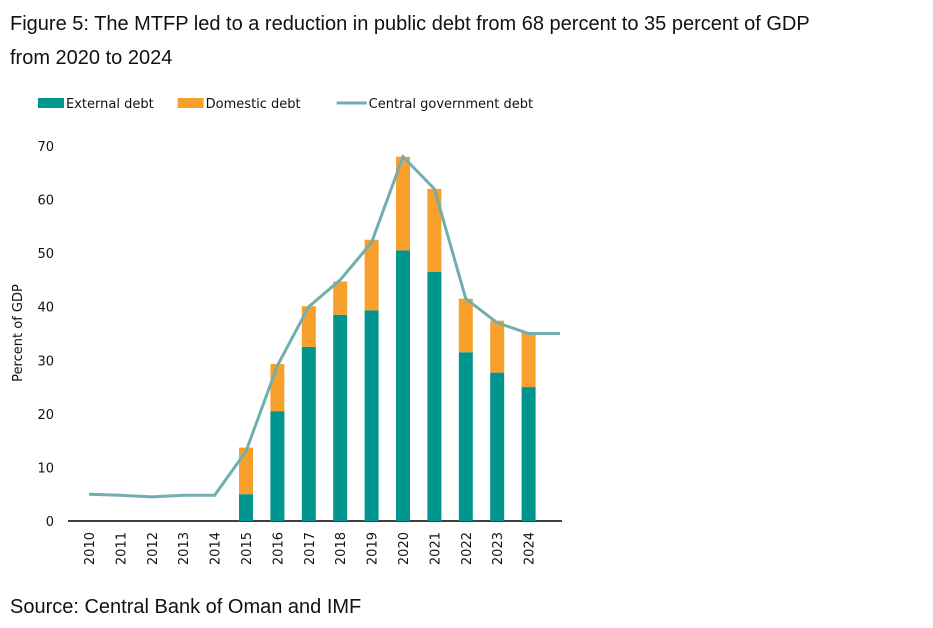  What do you see at coordinates (45, 308) in the screenshot?
I see `y-tick-label: 40` at bounding box center [45, 308].